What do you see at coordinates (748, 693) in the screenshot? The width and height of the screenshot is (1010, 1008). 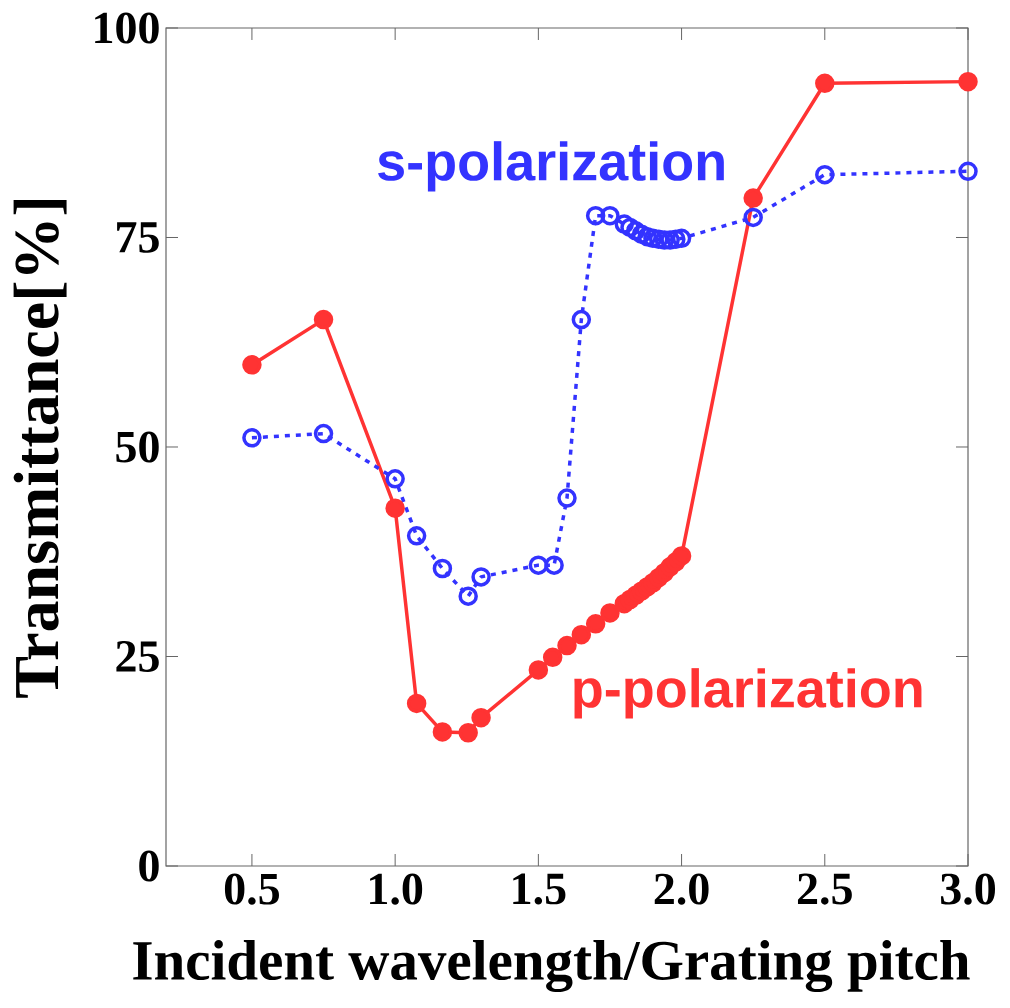 I see `series-label: p-polarization` at bounding box center [748, 693].